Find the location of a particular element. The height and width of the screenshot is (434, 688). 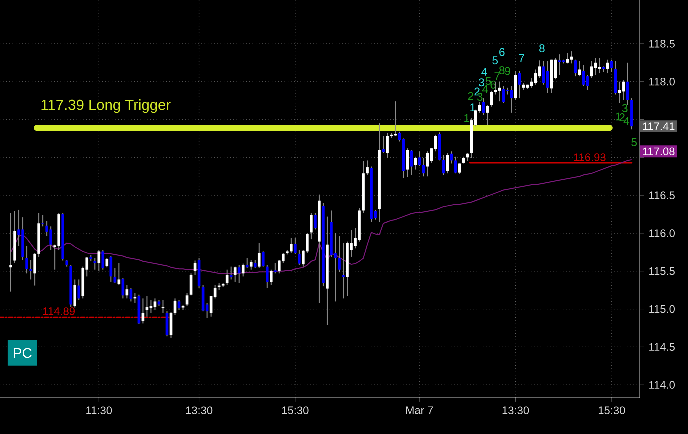

y-tick-label: 115.0 is located at coordinates (662, 309).